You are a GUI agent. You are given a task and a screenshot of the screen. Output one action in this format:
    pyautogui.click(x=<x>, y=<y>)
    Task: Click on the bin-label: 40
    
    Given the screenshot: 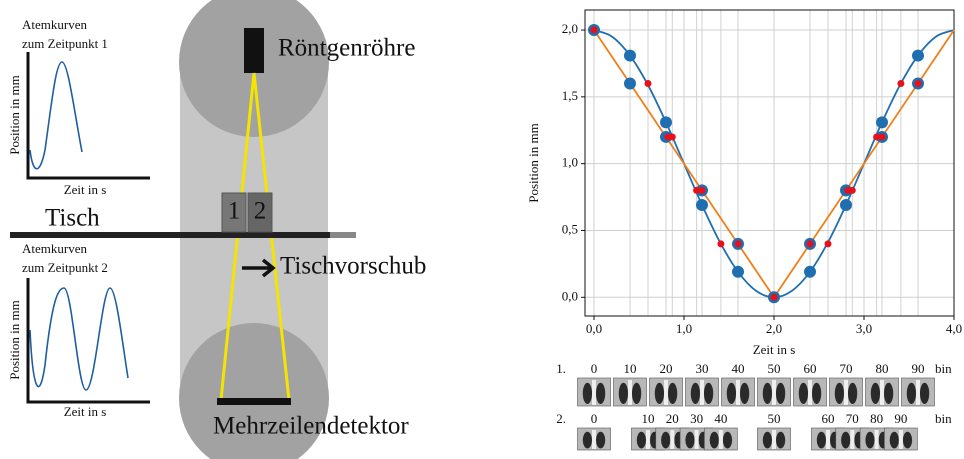 What is the action you would take?
    pyautogui.click(x=738, y=368)
    